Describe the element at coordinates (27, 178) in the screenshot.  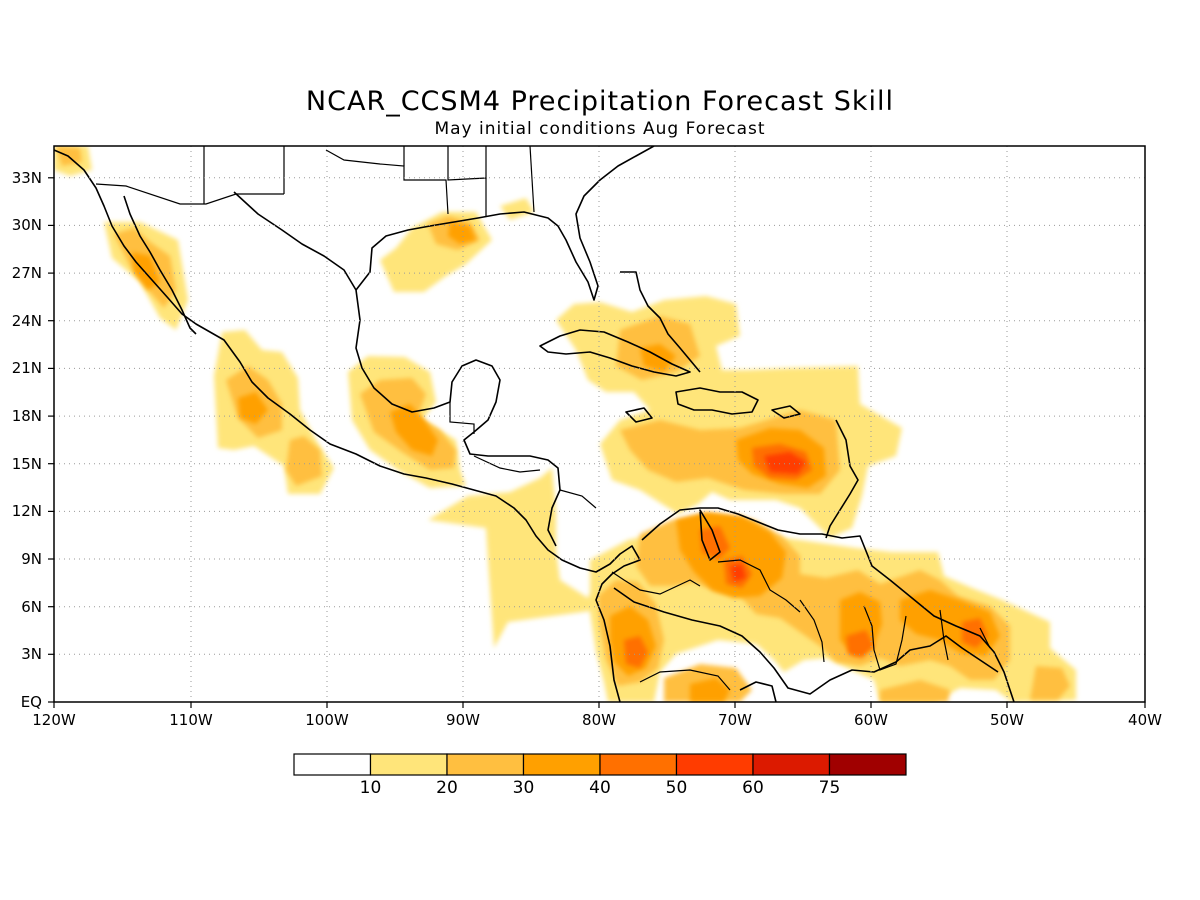
I see `y-tick-label: 33N` at that location.